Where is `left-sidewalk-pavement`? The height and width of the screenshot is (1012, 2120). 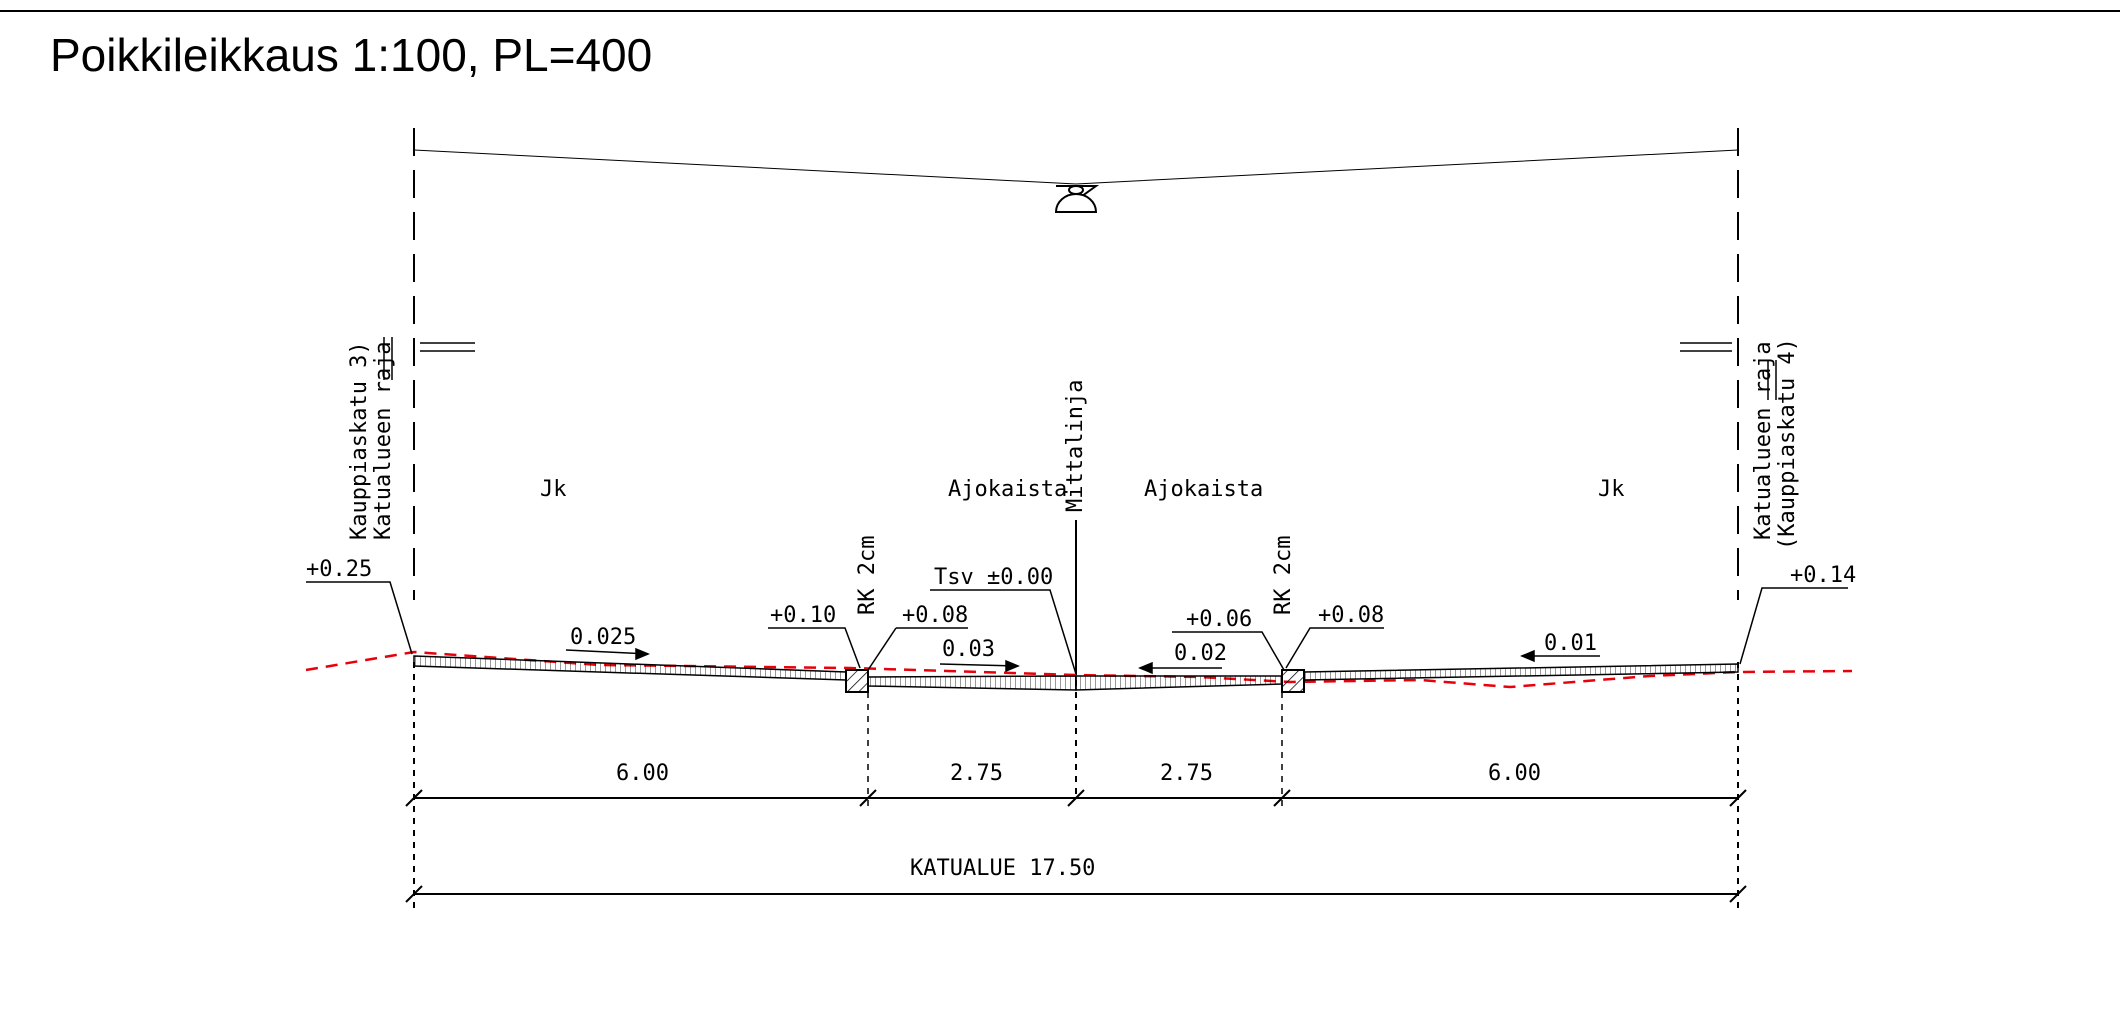
left-sidewalk-pavement is located at coordinates (630, 668).